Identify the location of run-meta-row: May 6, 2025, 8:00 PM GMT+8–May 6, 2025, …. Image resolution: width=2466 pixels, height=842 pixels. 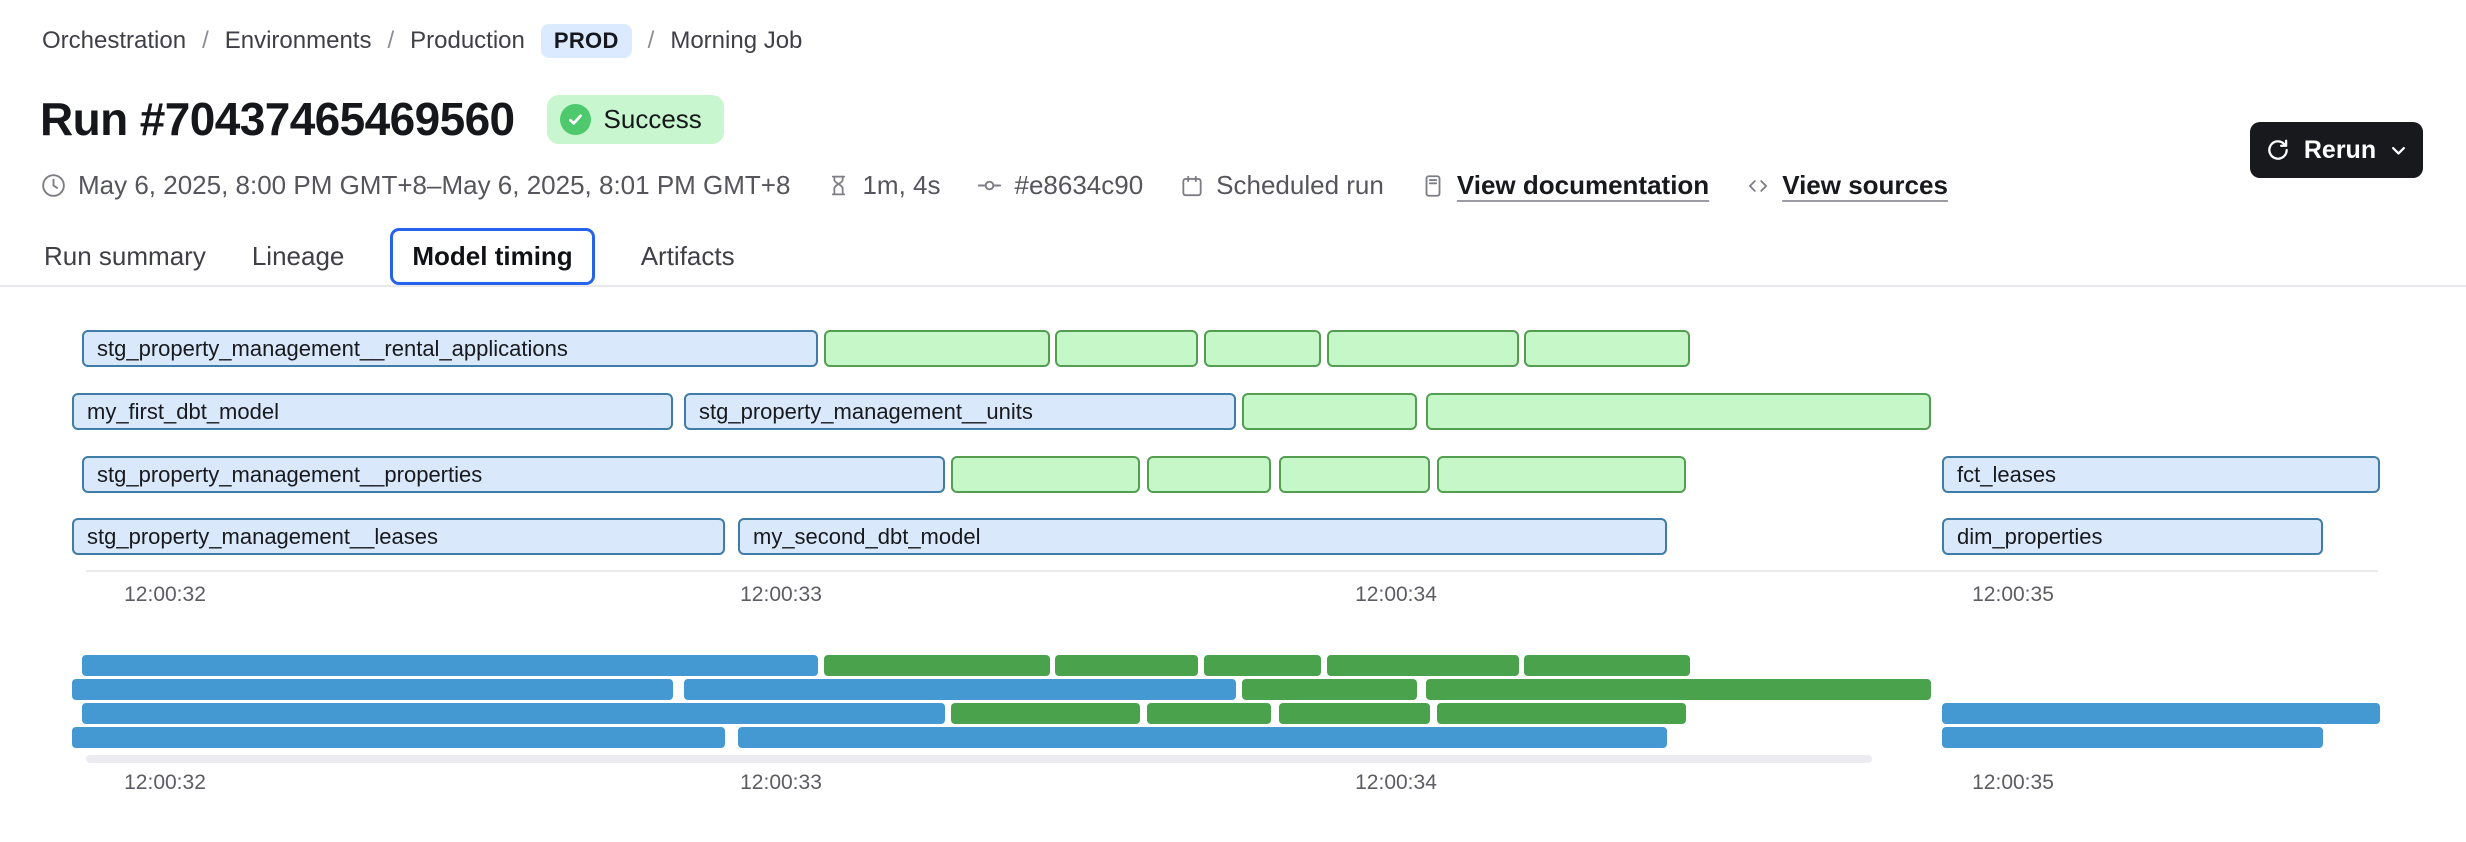
(994, 185).